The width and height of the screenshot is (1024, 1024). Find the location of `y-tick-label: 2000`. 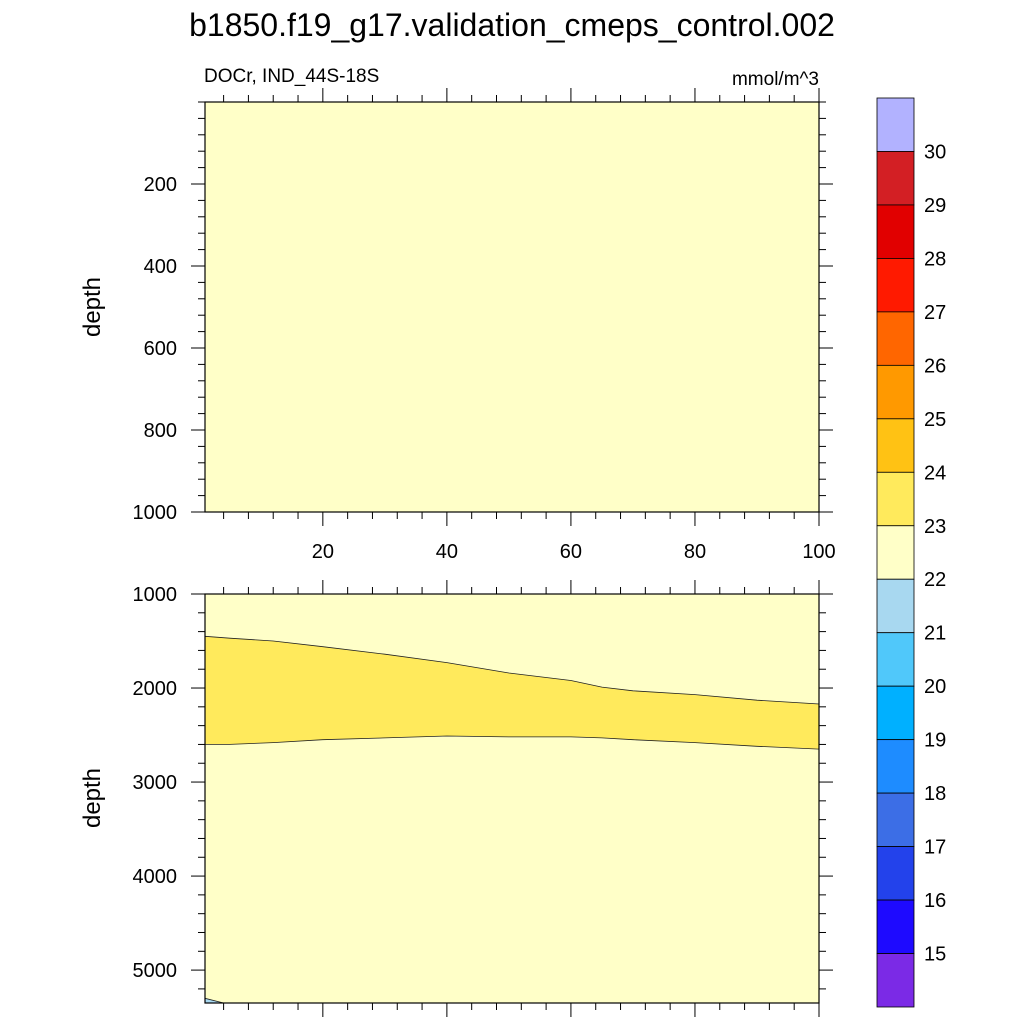

y-tick-label: 2000 is located at coordinates (155, 689).